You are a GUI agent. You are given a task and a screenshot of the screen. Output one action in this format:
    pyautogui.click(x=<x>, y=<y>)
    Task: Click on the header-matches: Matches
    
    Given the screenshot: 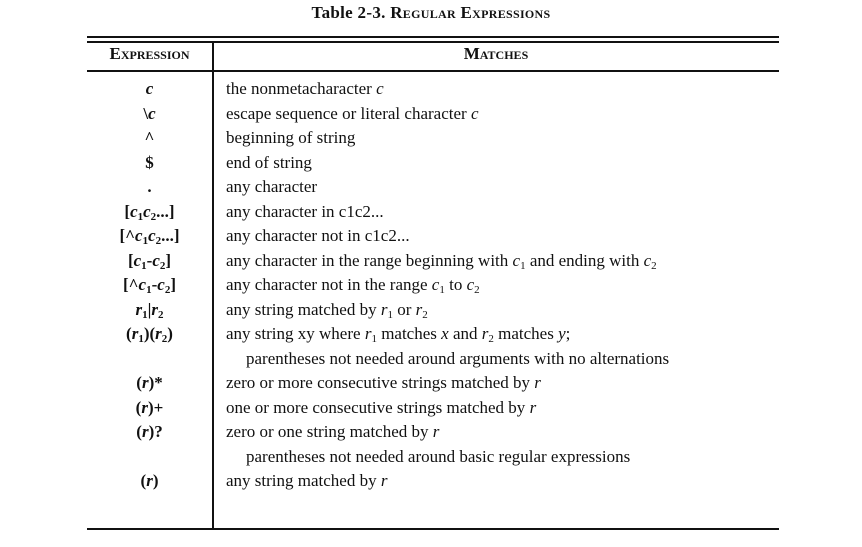 What is the action you would take?
    pyautogui.click(x=496, y=53)
    